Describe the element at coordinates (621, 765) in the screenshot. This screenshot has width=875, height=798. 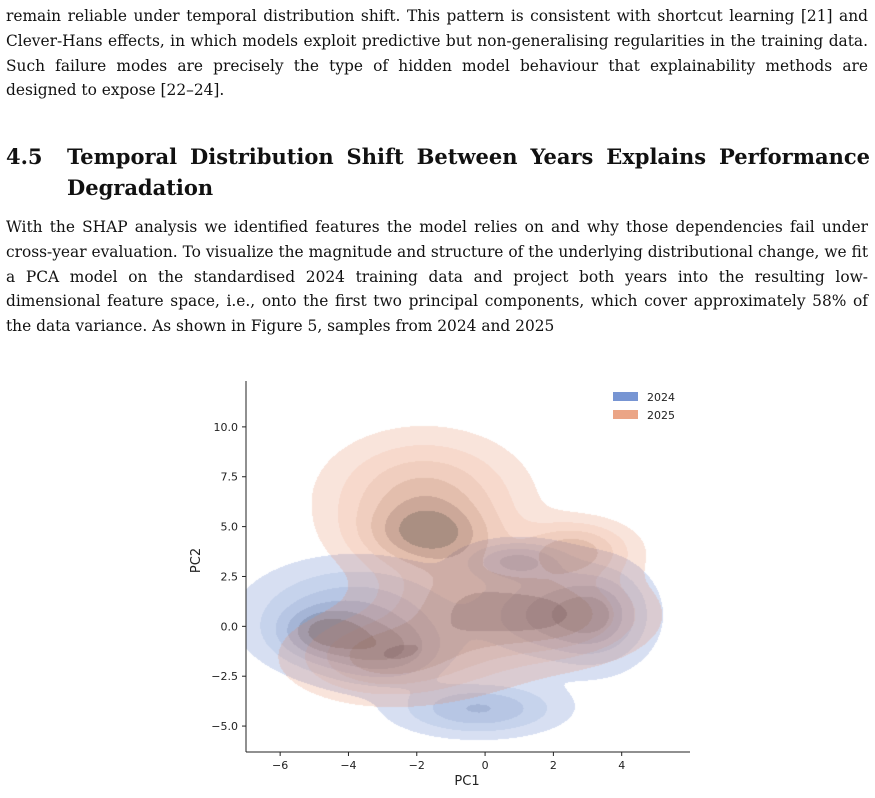
I see `x-tick-label: 4` at that location.